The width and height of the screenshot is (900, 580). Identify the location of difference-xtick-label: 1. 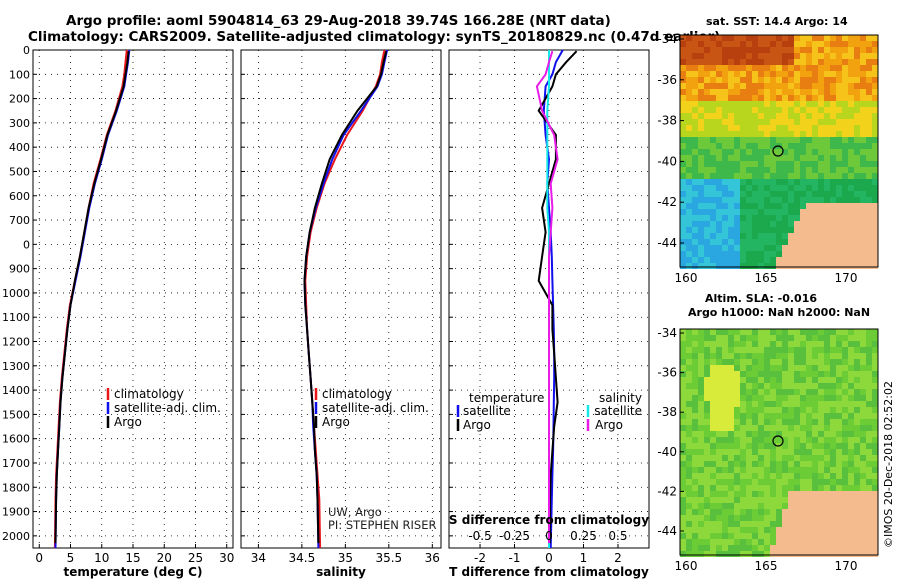
(584, 558).